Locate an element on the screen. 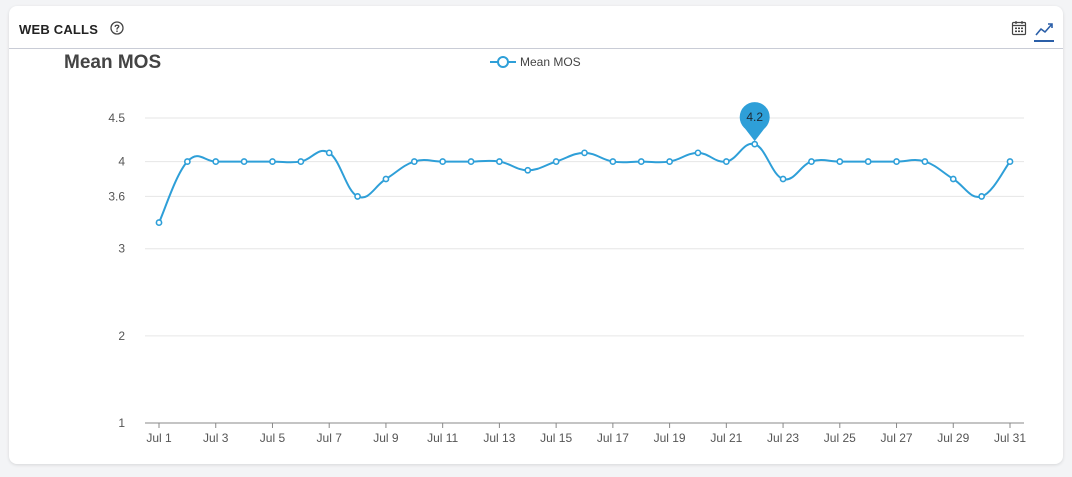 This screenshot has width=1072, height=477. active-view-indicator is located at coordinates (1044, 41).